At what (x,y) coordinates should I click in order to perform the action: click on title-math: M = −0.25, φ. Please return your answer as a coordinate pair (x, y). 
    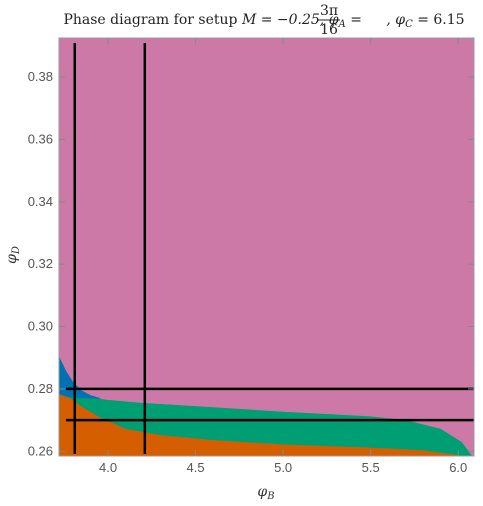
    Looking at the image, I should click on (290, 20).